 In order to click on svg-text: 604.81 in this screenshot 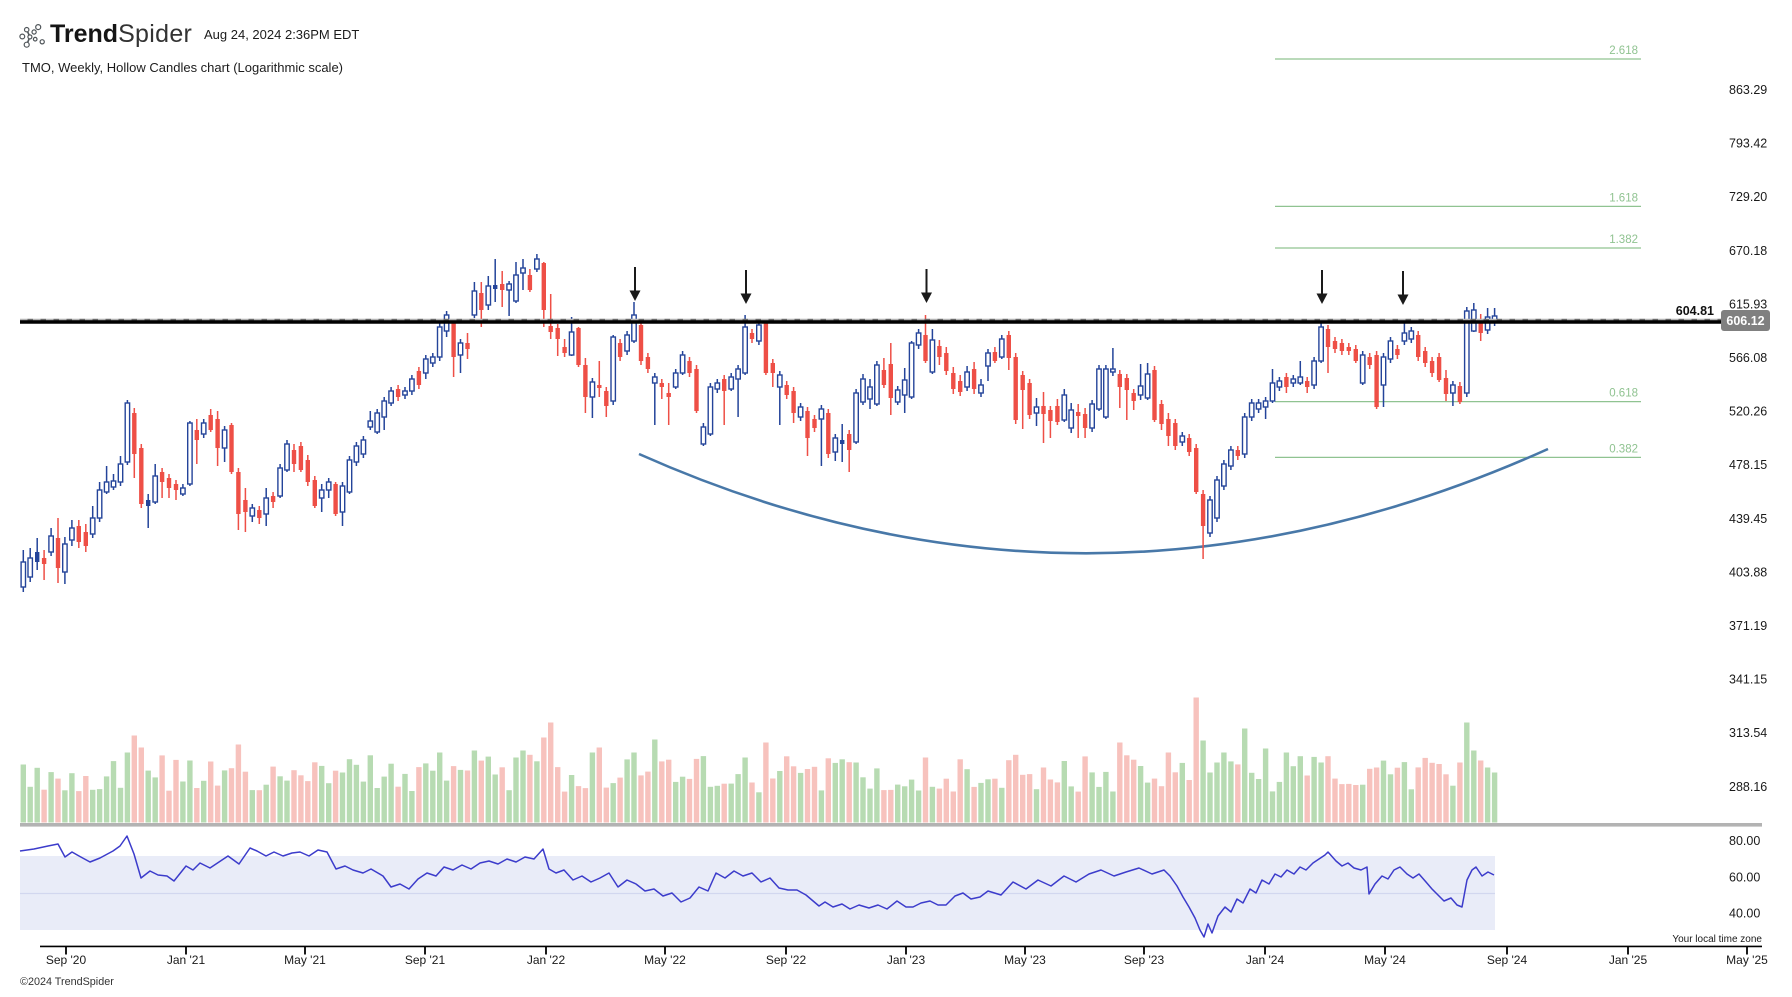, I will do `click(1695, 311)`.